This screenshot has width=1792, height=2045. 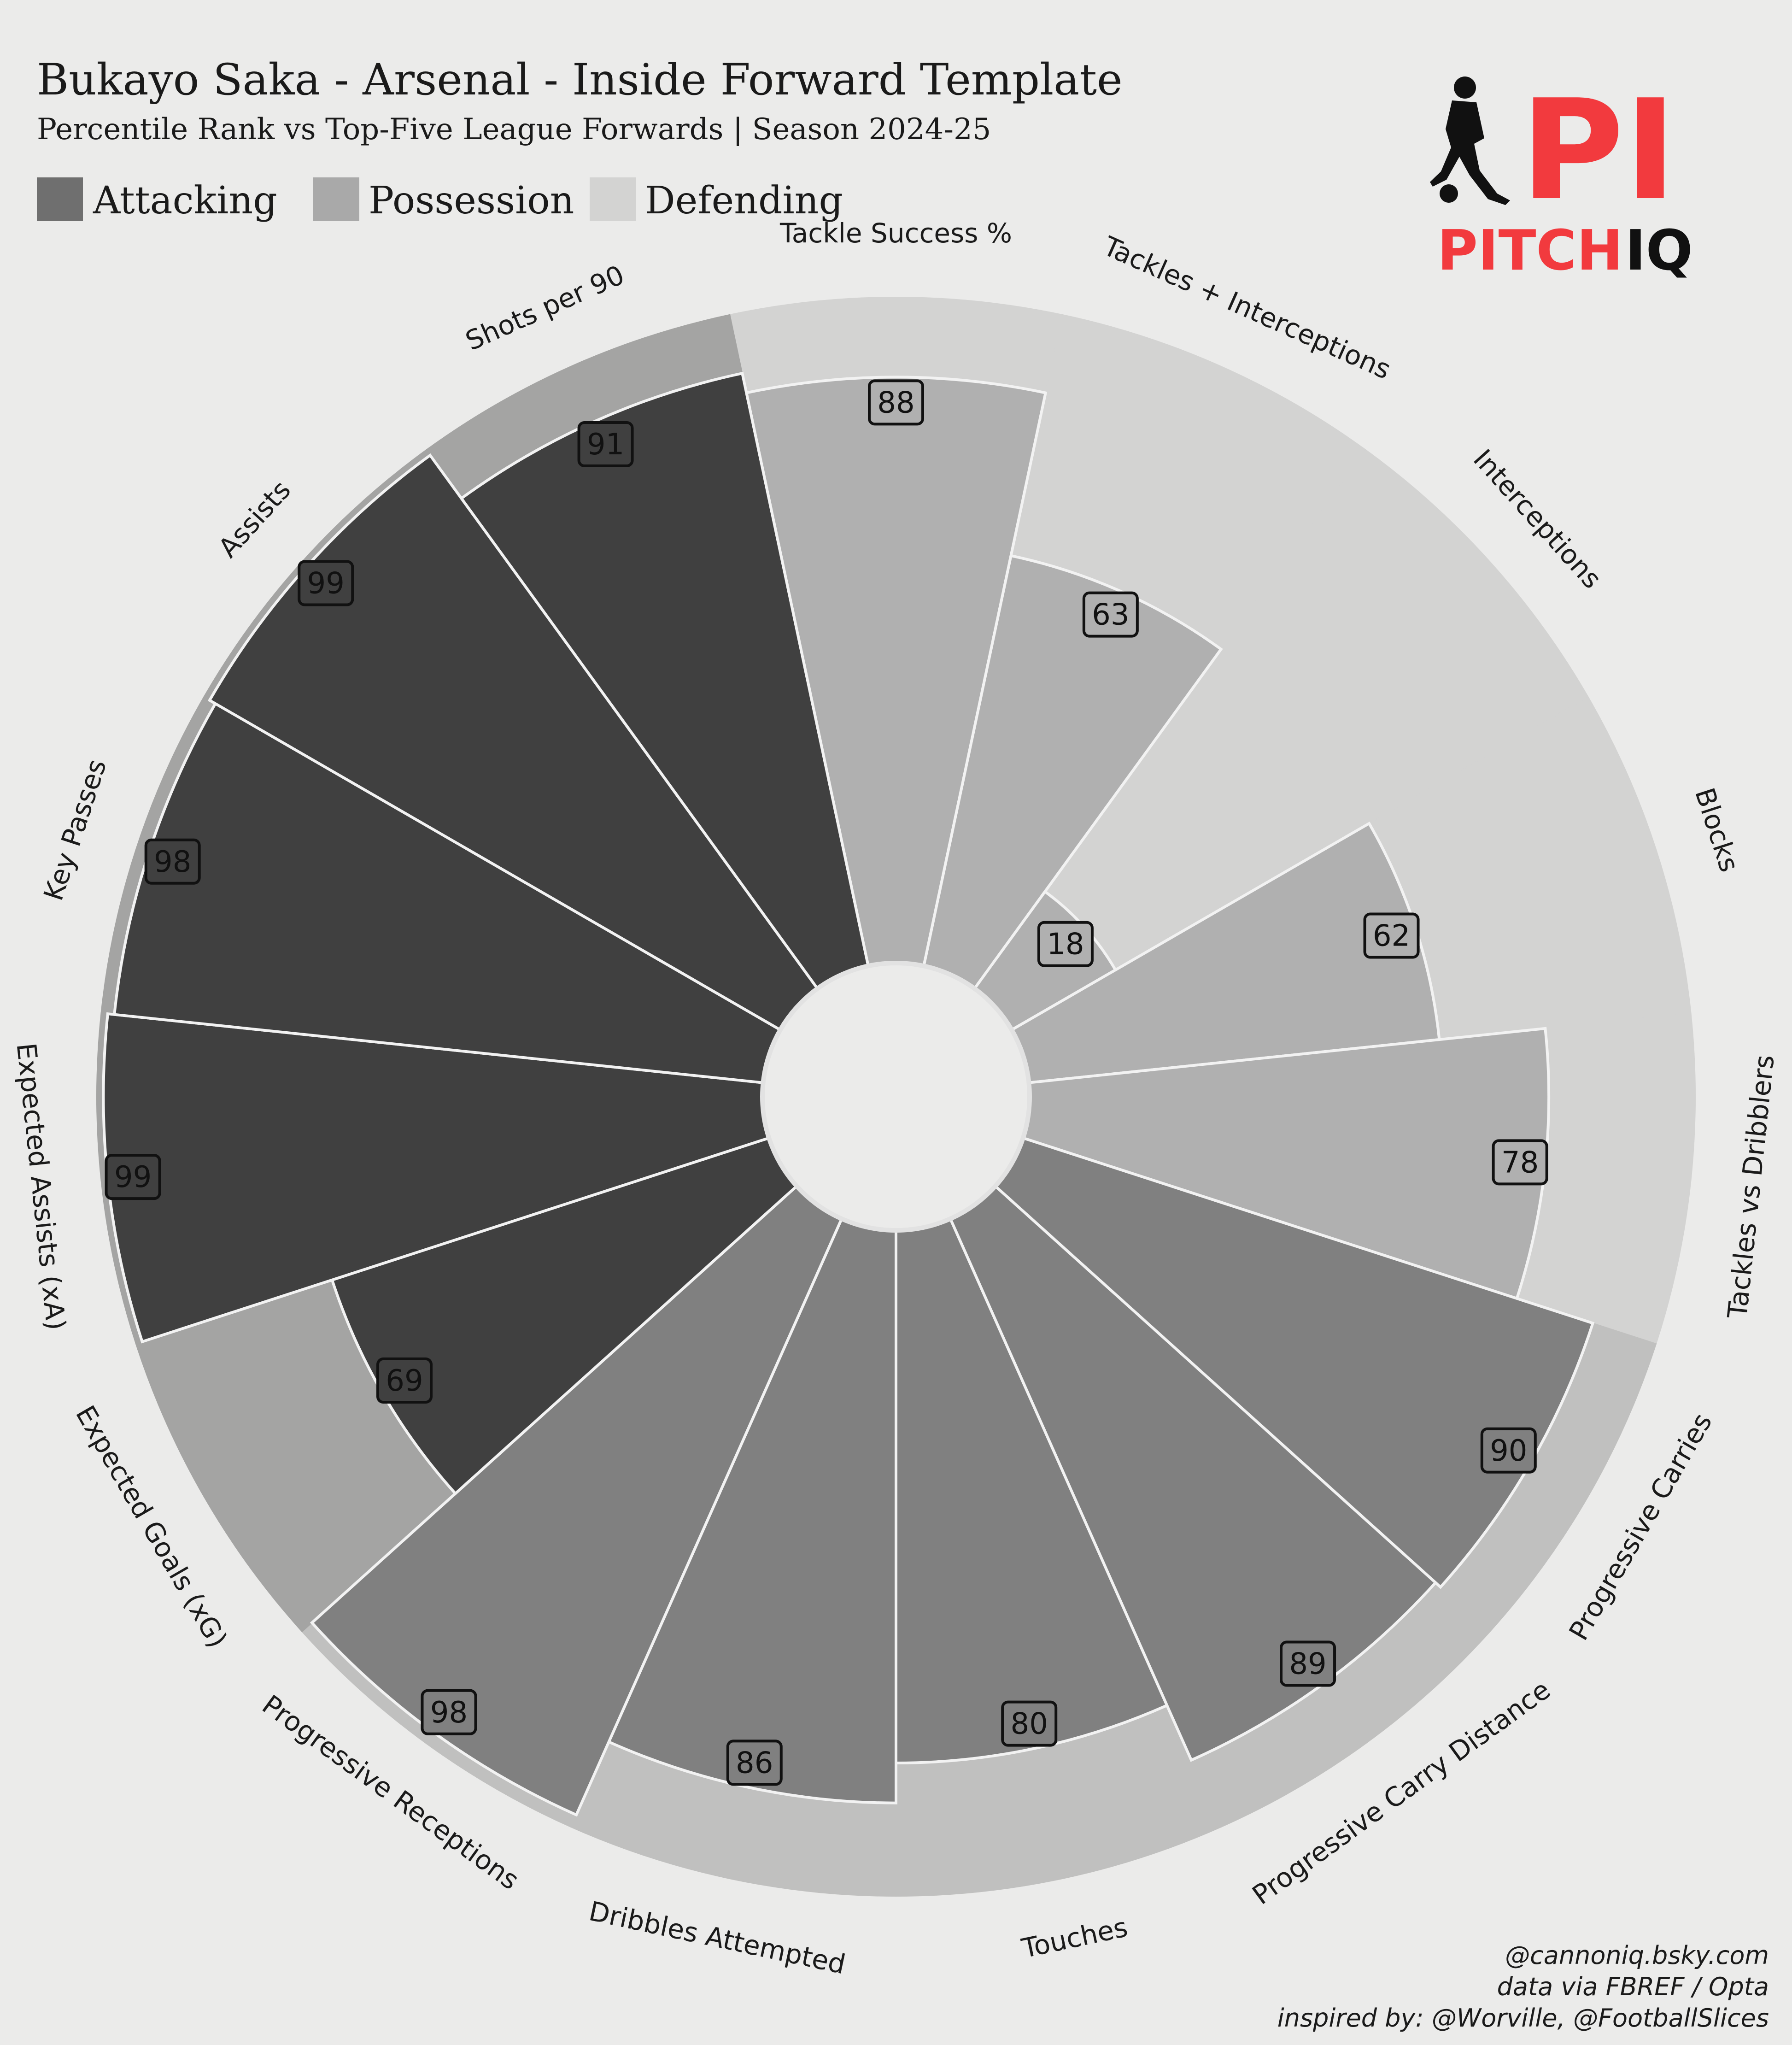 I want to click on credit-inspired-by: inspired by: @Worville, @FootballSlices, so click(x=1523, y=2018).